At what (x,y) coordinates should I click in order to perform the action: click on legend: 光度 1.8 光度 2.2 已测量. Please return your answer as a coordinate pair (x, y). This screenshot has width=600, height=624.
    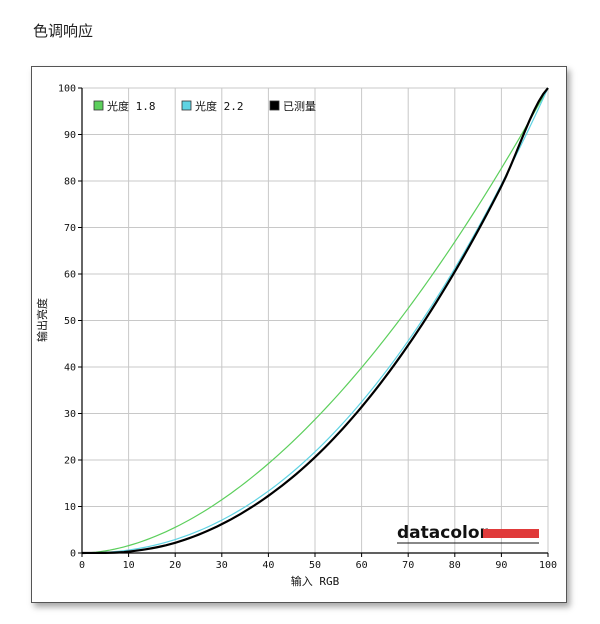
    Looking at the image, I should click on (204, 106).